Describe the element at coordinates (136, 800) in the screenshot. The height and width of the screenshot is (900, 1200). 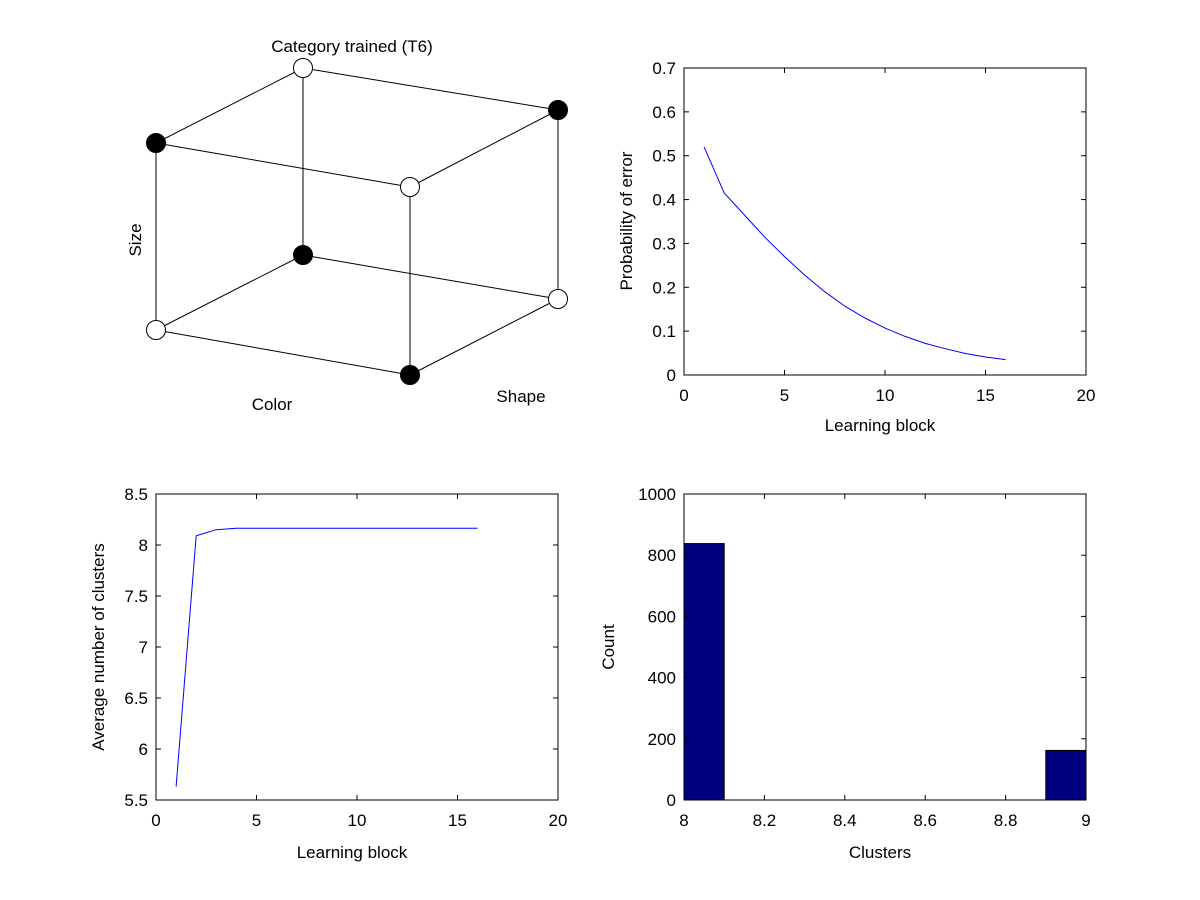
I see `y-tick-label: 5.5` at that location.